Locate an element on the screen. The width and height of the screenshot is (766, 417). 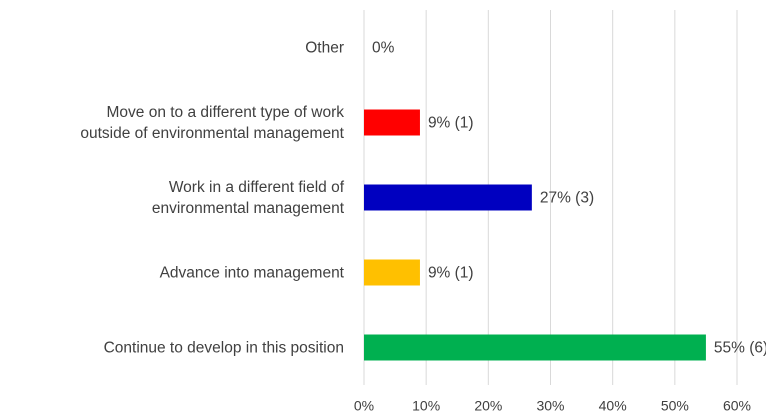
category-label: Other is located at coordinates (324, 47).